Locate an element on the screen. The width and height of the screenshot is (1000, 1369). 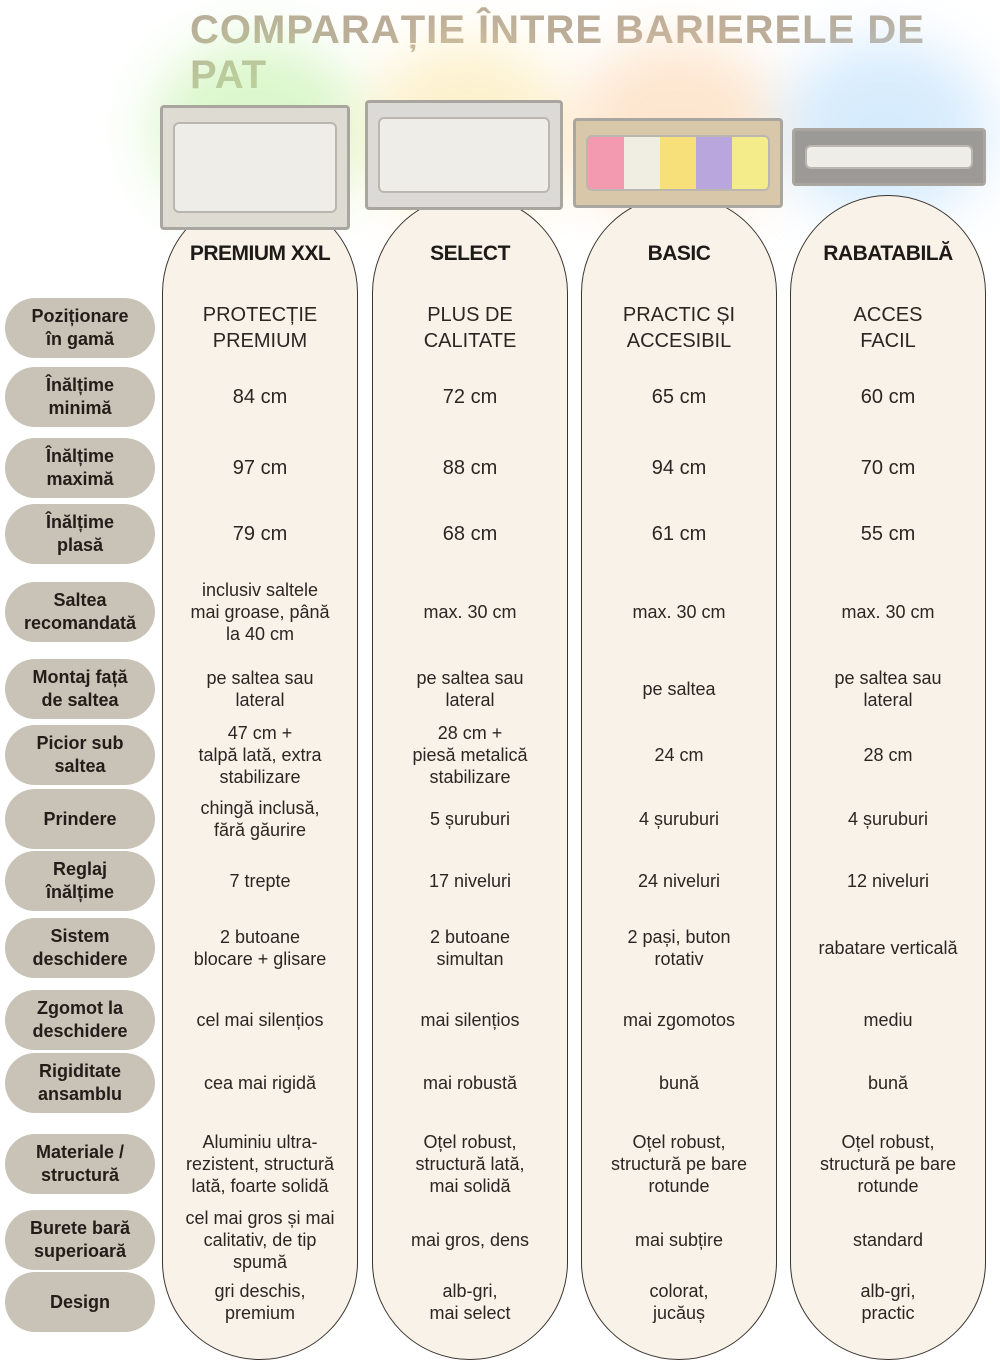
table-cell: 28 cm is located at coordinates (888, 755).